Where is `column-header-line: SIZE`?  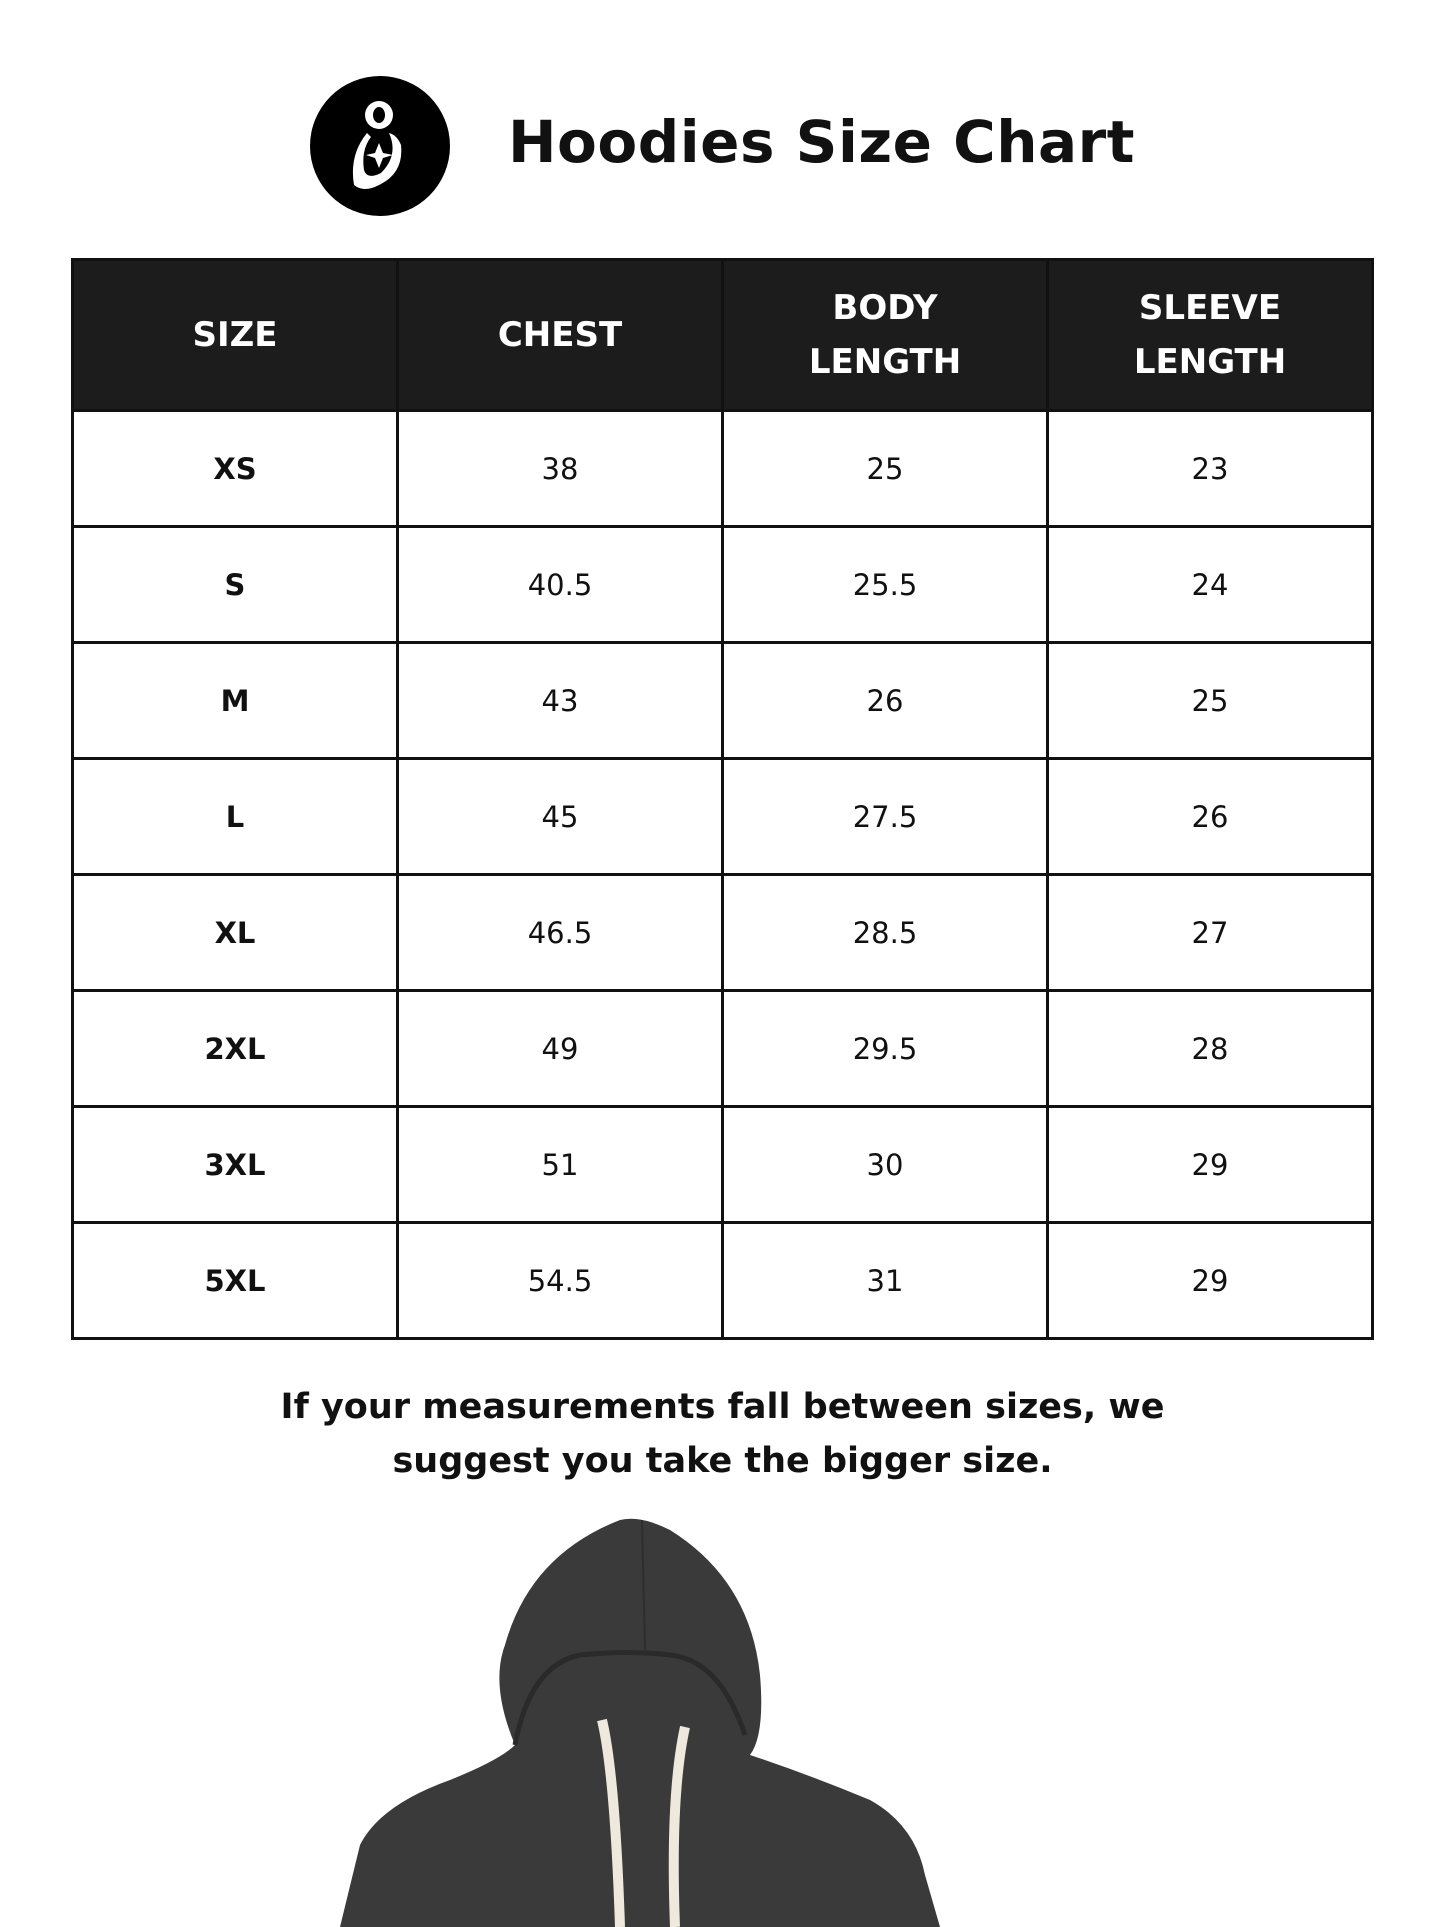 column-header-line: SIZE is located at coordinates (235, 335).